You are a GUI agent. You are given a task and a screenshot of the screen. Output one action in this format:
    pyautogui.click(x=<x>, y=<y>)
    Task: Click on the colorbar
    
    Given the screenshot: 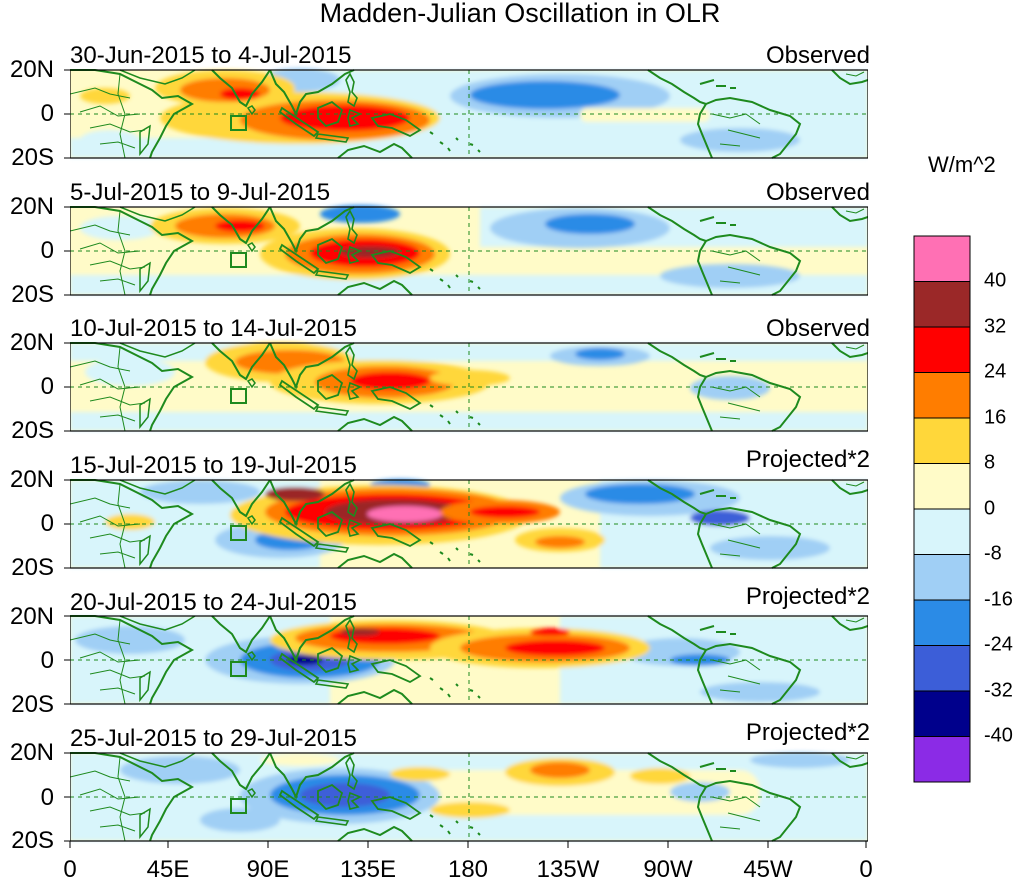 What is the action you would take?
    pyautogui.click(x=942, y=509)
    